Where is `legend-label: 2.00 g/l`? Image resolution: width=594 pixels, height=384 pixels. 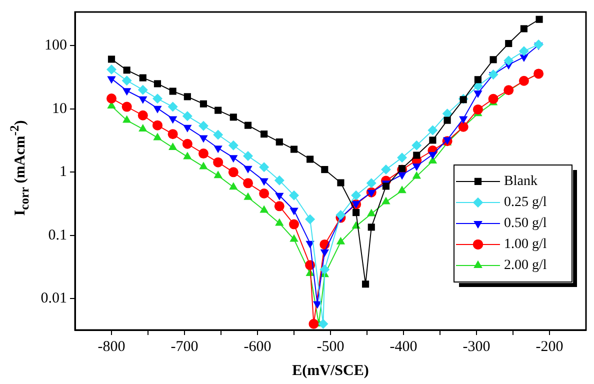 legend-label: 2.00 g/l is located at coordinates (525, 266).